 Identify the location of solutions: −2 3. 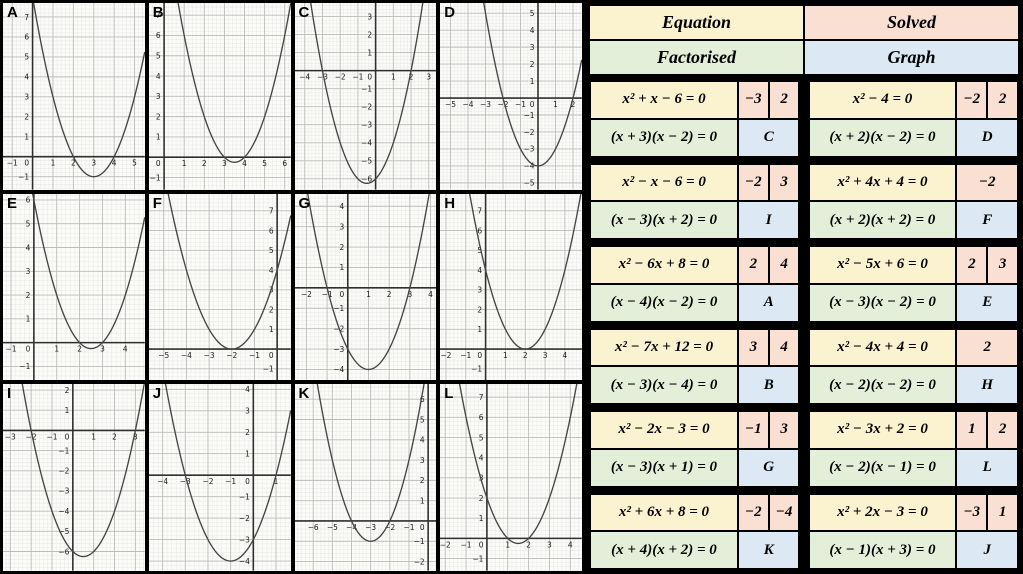
(768, 182).